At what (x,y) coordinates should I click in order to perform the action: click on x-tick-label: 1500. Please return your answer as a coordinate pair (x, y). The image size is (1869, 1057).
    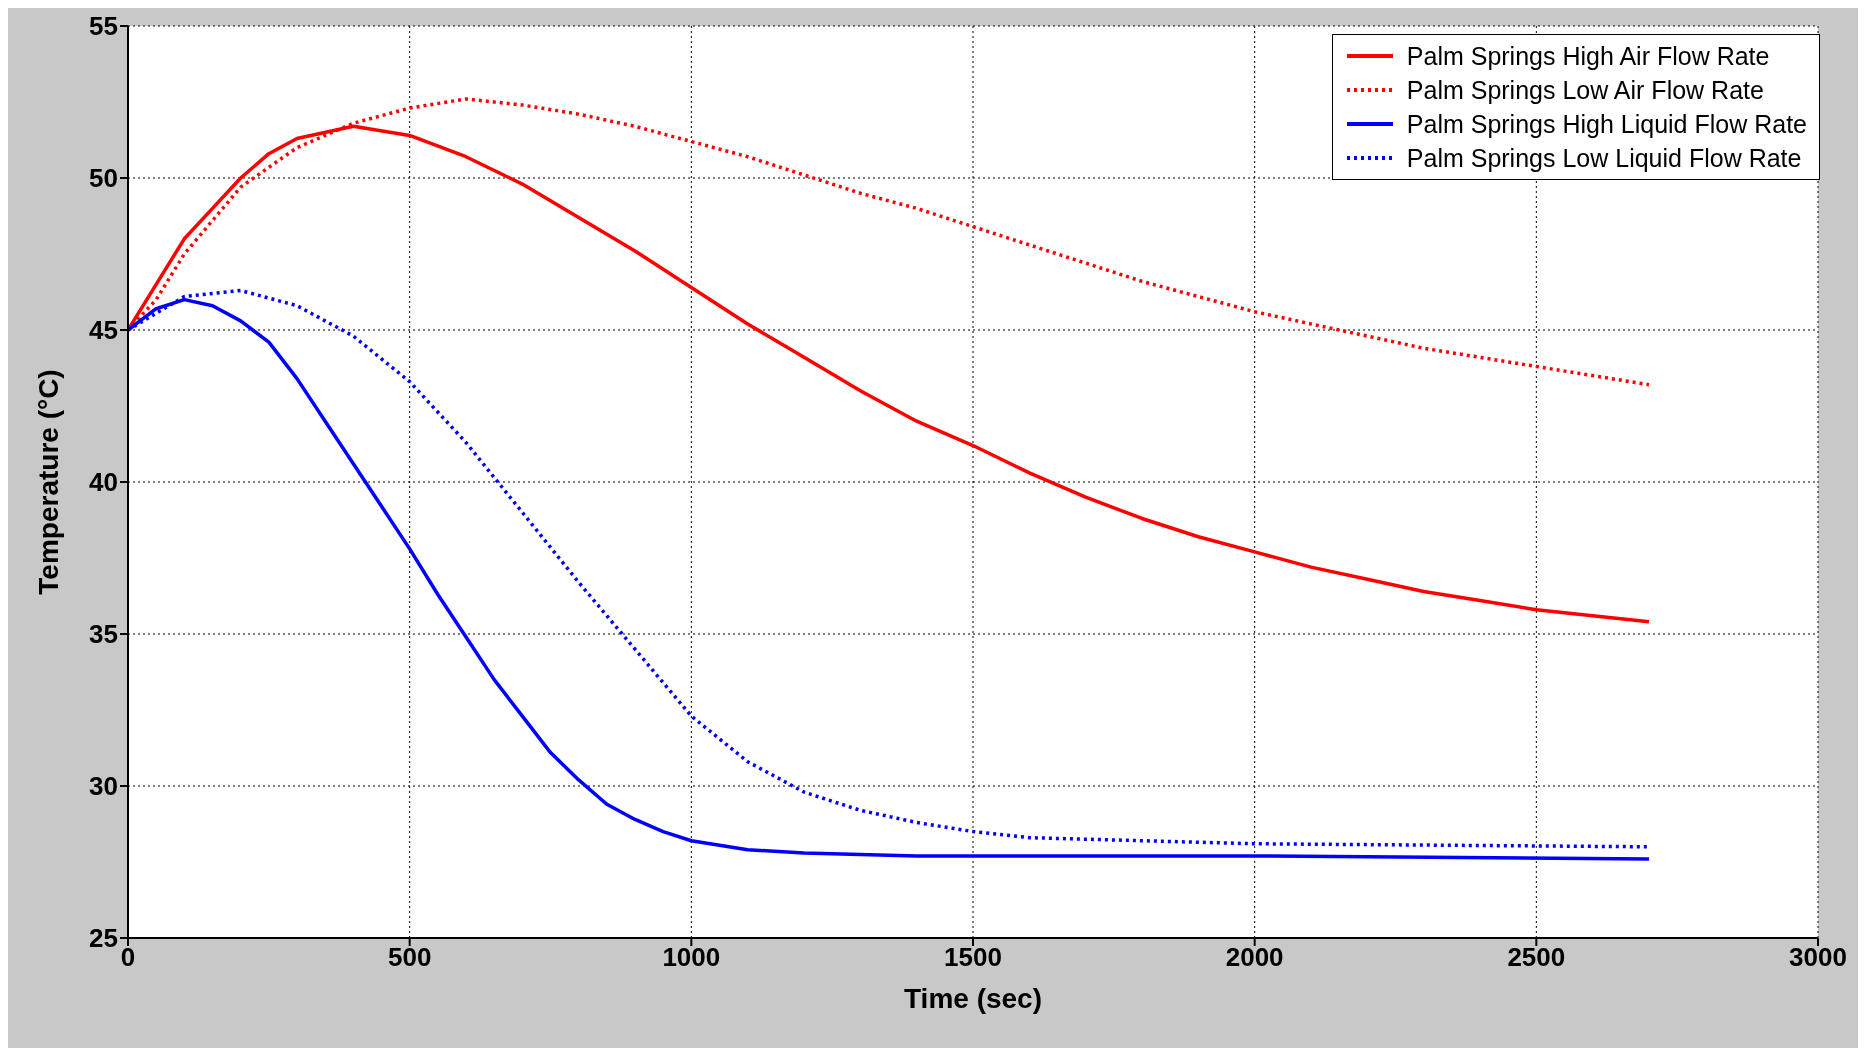
    Looking at the image, I should click on (973, 957).